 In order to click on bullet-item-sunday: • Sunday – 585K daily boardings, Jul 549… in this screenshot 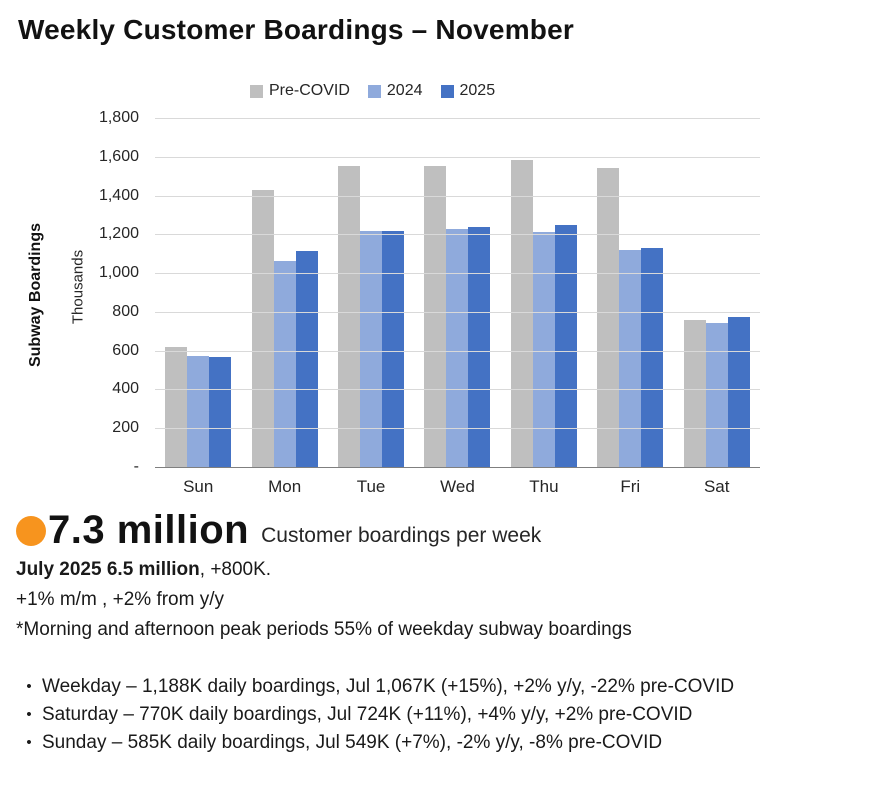, I will do `click(450, 743)`.